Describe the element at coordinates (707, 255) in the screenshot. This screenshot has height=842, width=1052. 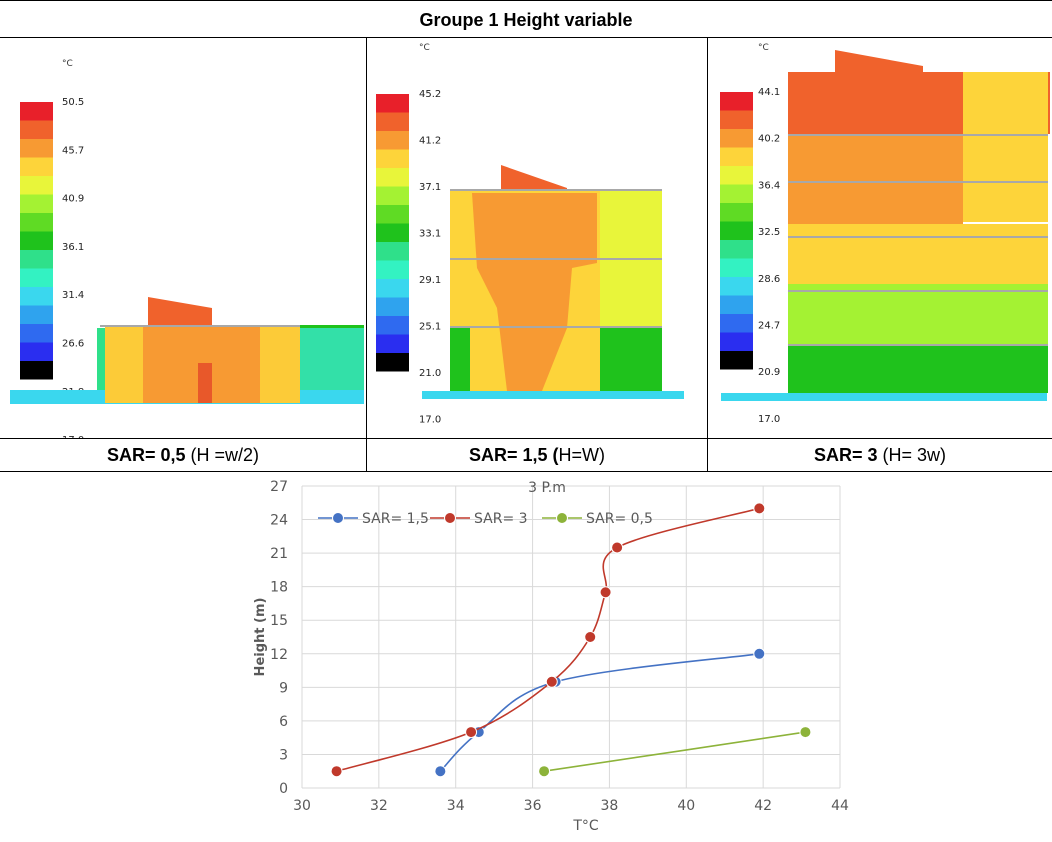
I see `column-divider` at that location.